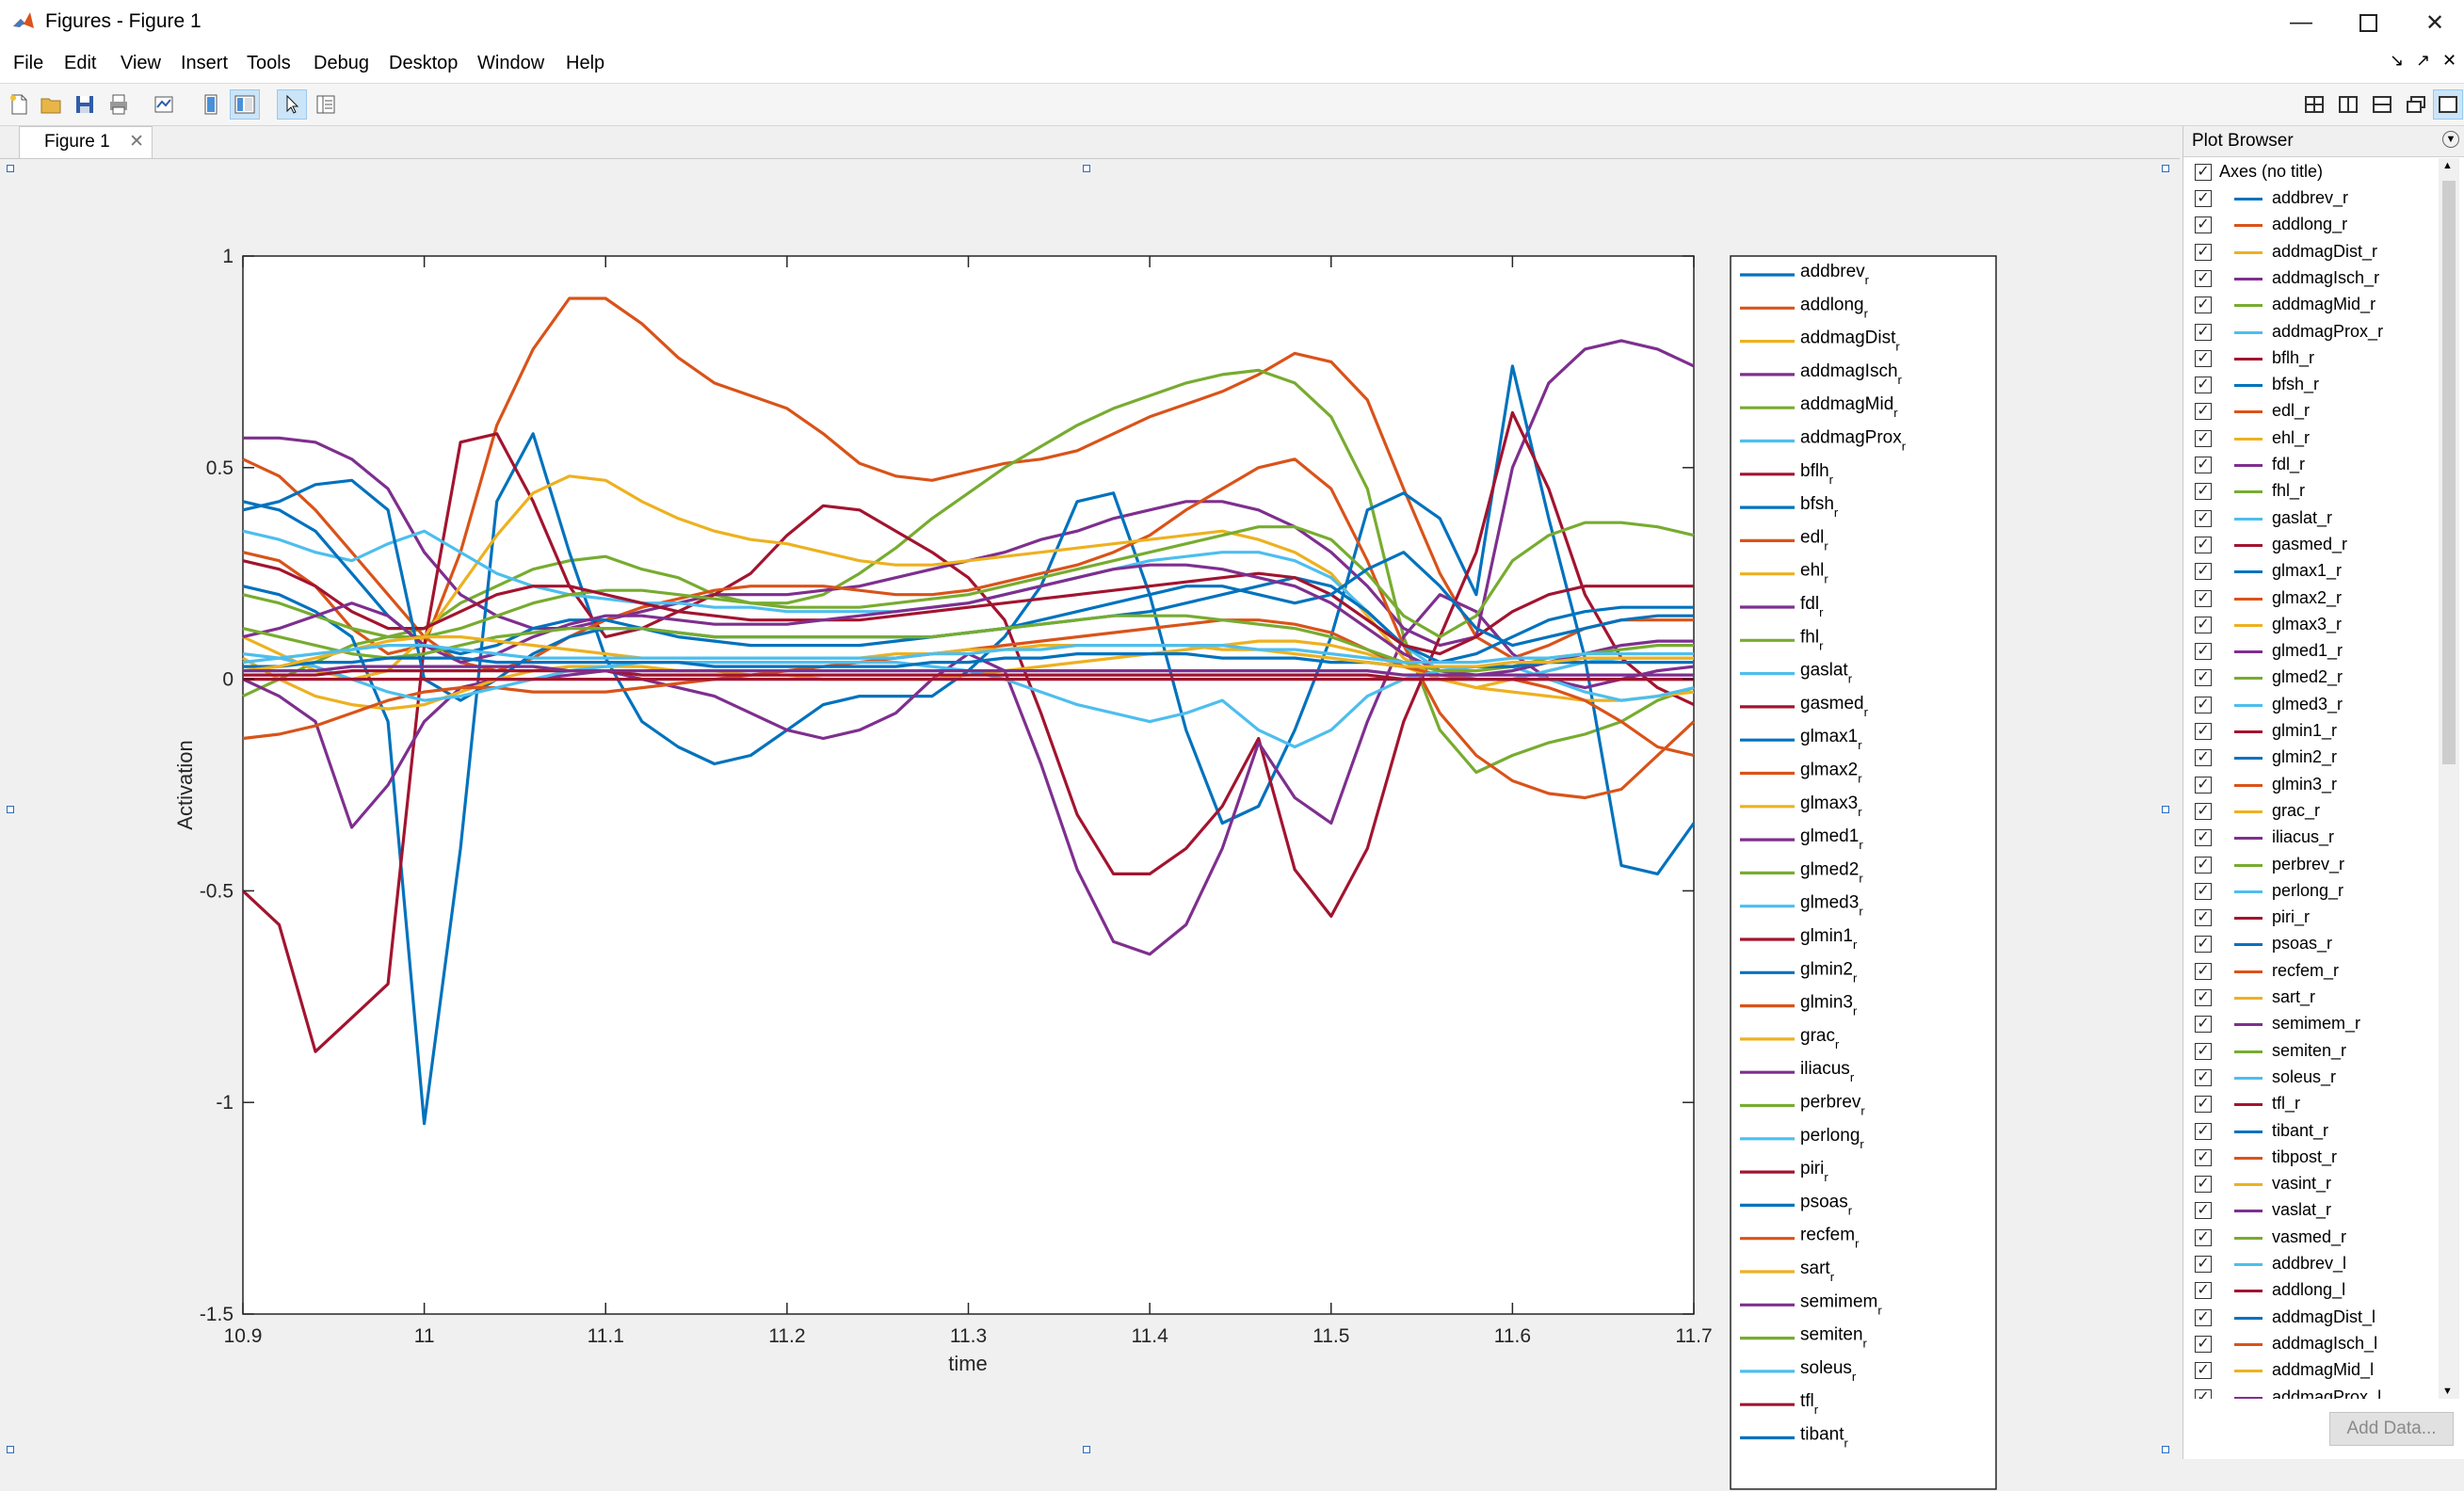  What do you see at coordinates (2311, 490) in the screenshot?
I see `plot-browser-item: ✓ fhl_r` at bounding box center [2311, 490].